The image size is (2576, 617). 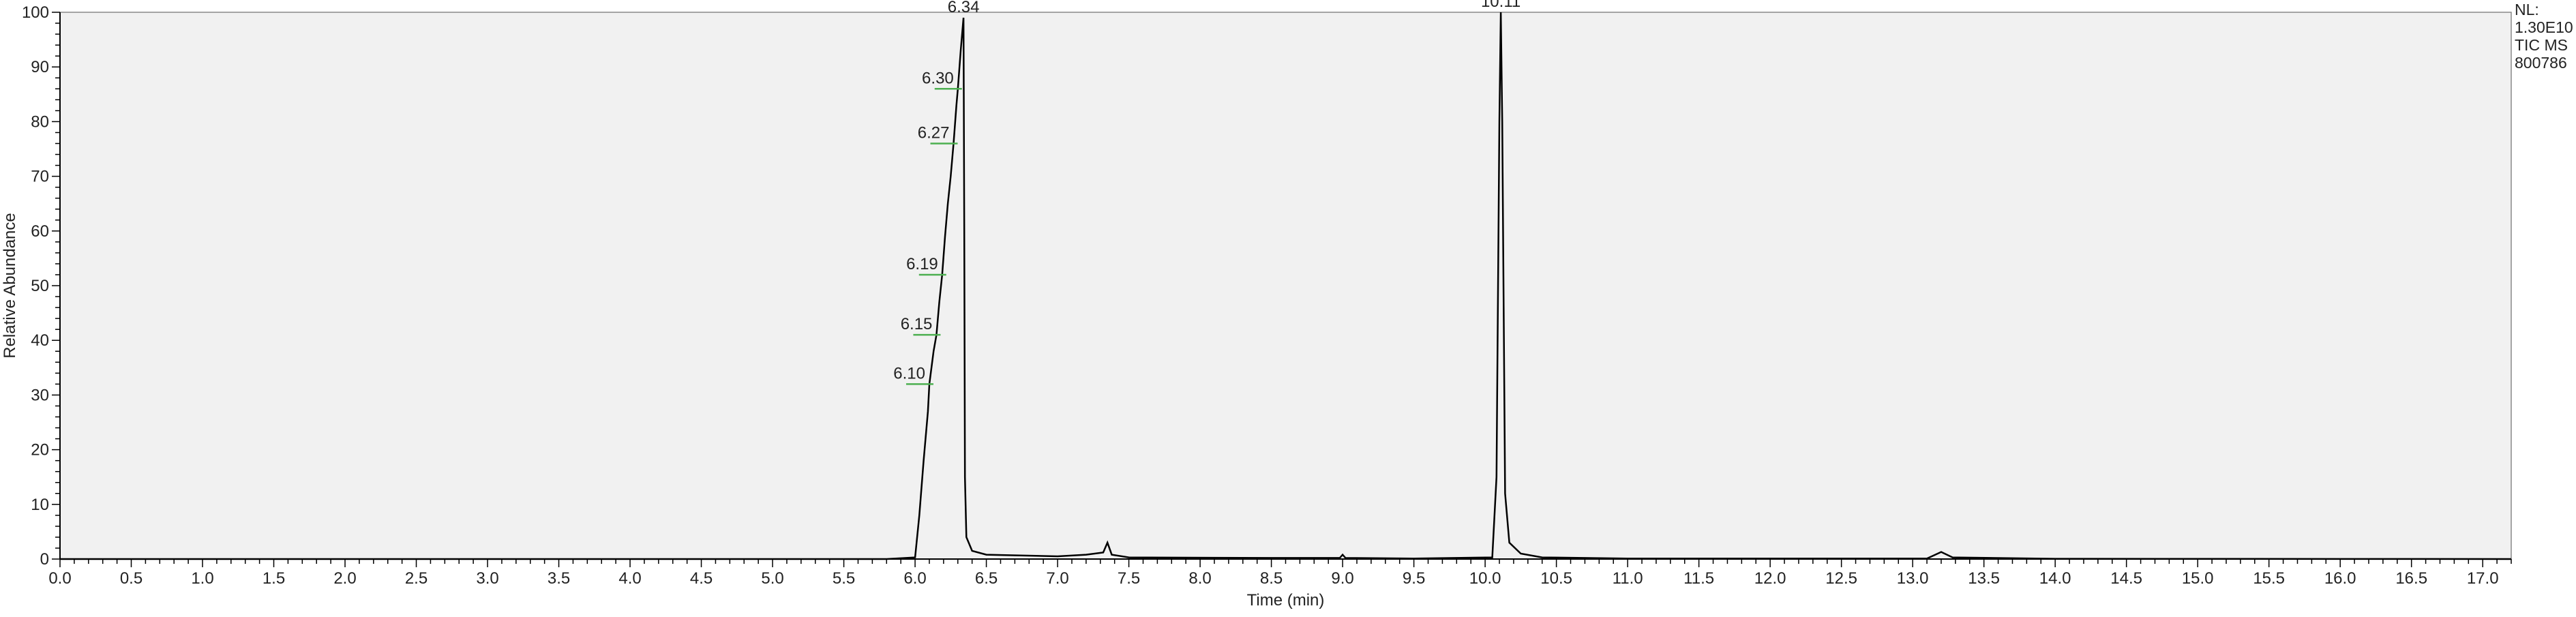 What do you see at coordinates (2541, 63) in the screenshot?
I see `info-line-file: 800786` at bounding box center [2541, 63].